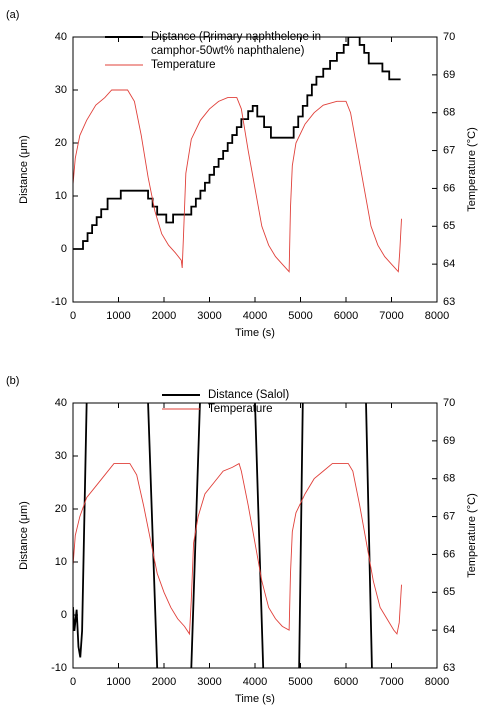 The height and width of the screenshot is (723, 487). Describe the element at coordinates (249, 395) in the screenshot. I see `legend-label: Distance (Salol)` at that location.